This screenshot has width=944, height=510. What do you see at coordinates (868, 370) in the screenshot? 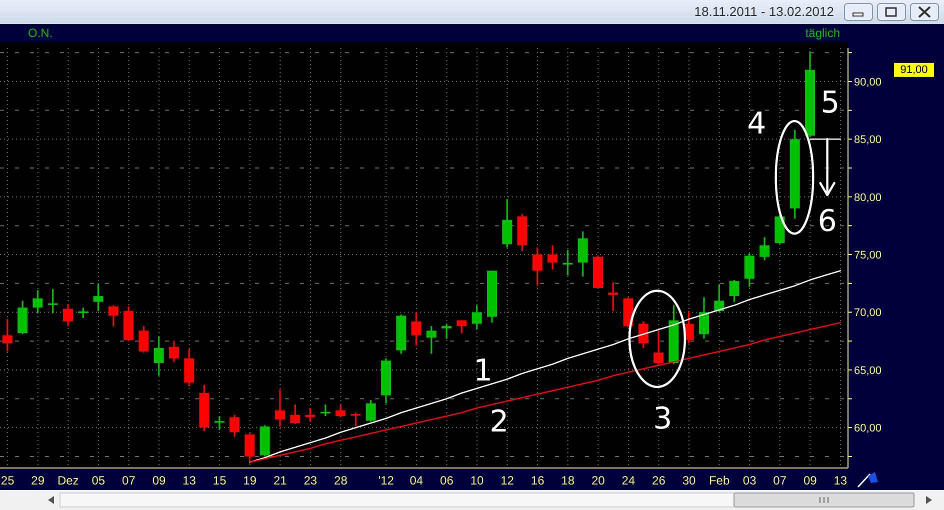
I see `y-tick-label: 65,00` at bounding box center [868, 370].